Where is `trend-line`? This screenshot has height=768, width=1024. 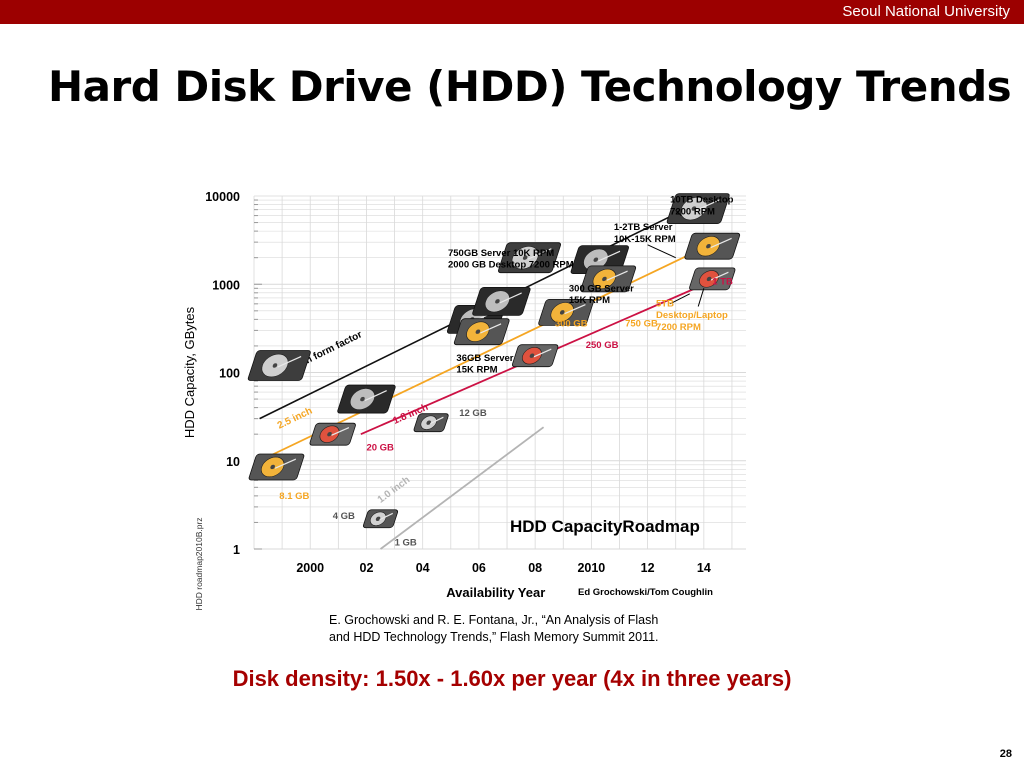
trend-line is located at coordinates (462, 488).